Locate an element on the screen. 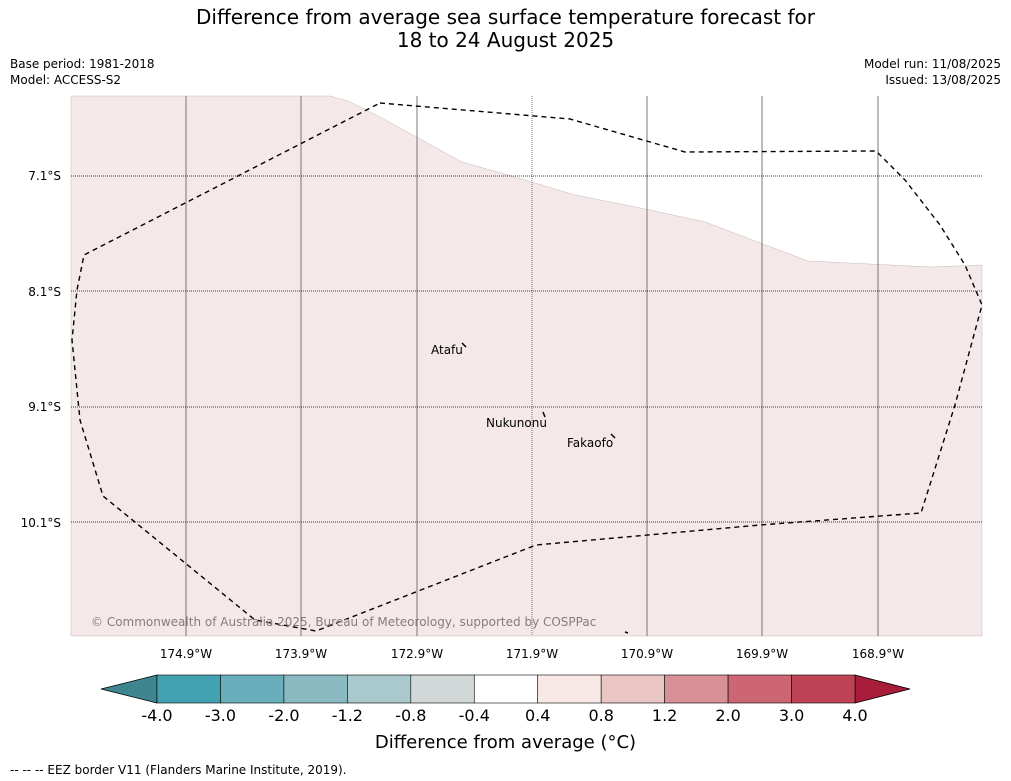  lon-label: 170.9°W is located at coordinates (647, 654).